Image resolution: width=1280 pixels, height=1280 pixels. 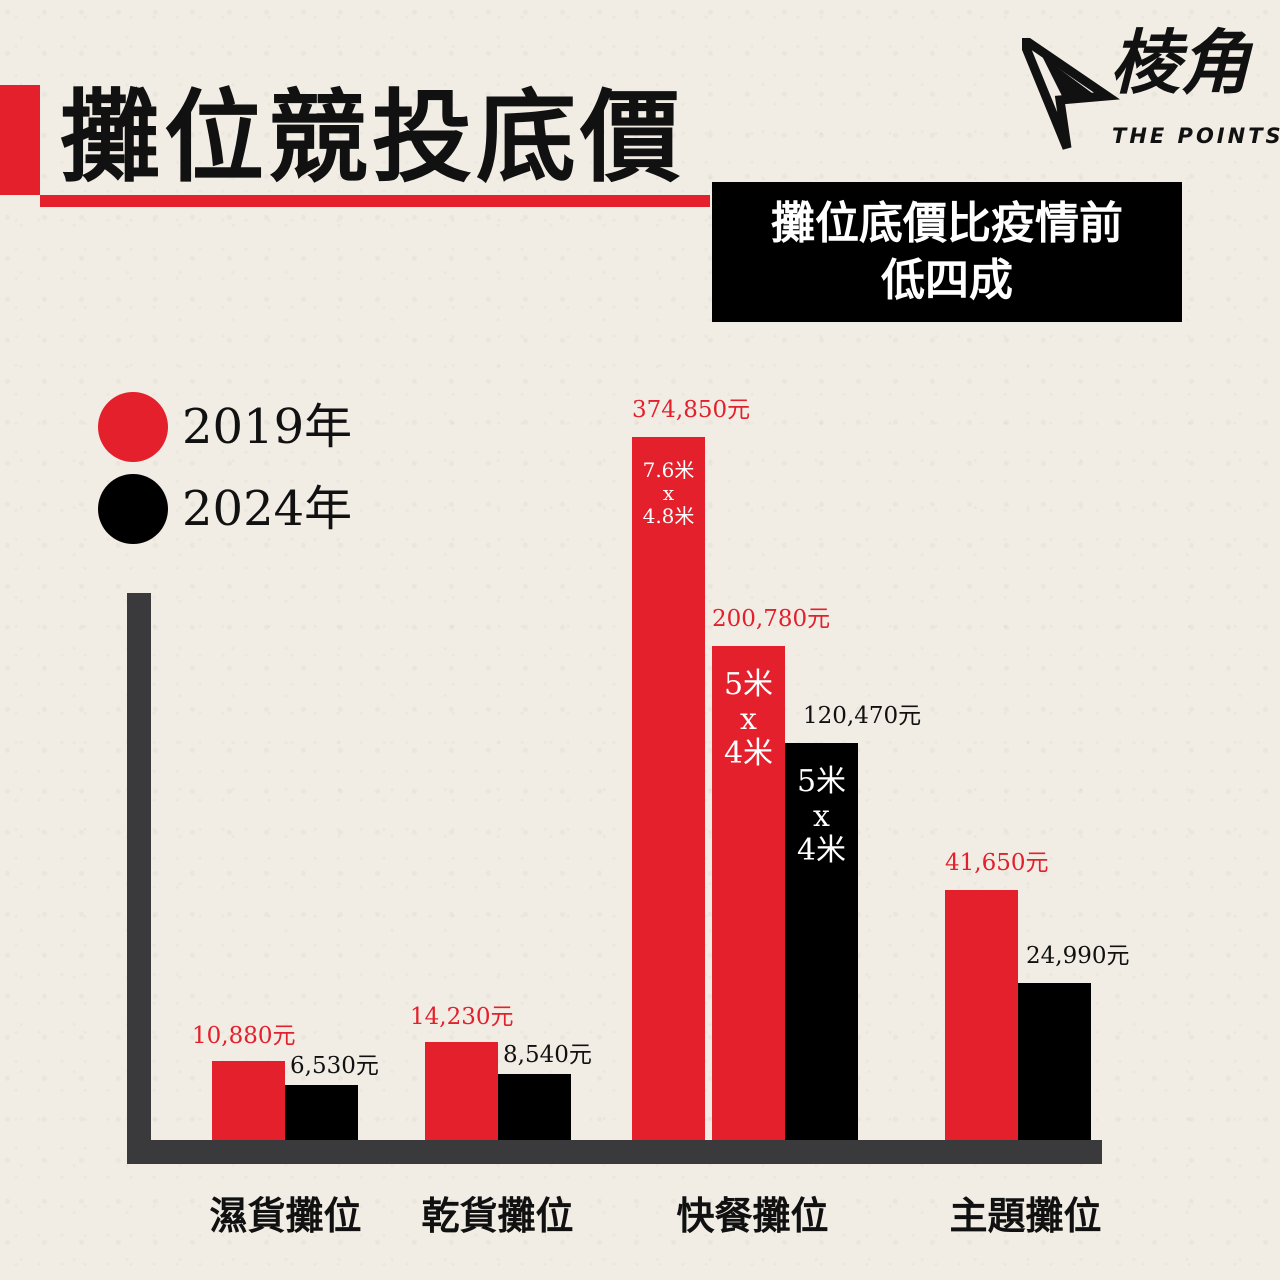 What do you see at coordinates (668, 470) in the screenshot?
I see `size-label-line: 7.6米` at bounding box center [668, 470].